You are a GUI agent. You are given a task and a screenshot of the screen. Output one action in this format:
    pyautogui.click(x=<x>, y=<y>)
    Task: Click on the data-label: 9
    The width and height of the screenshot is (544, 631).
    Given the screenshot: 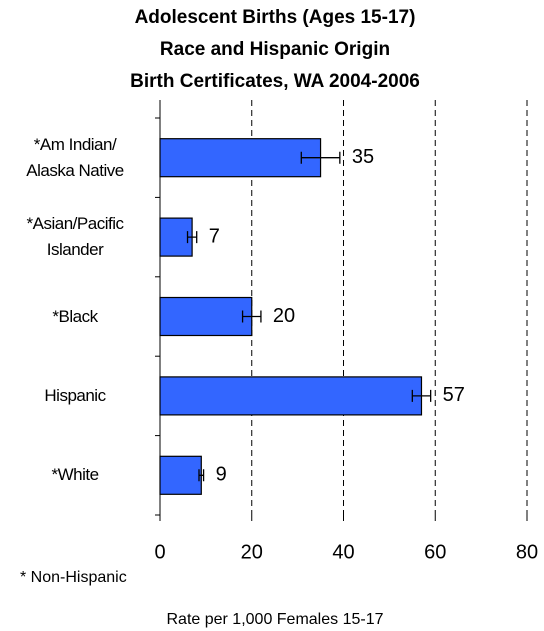 What is the action you would take?
    pyautogui.click(x=221, y=475)
    